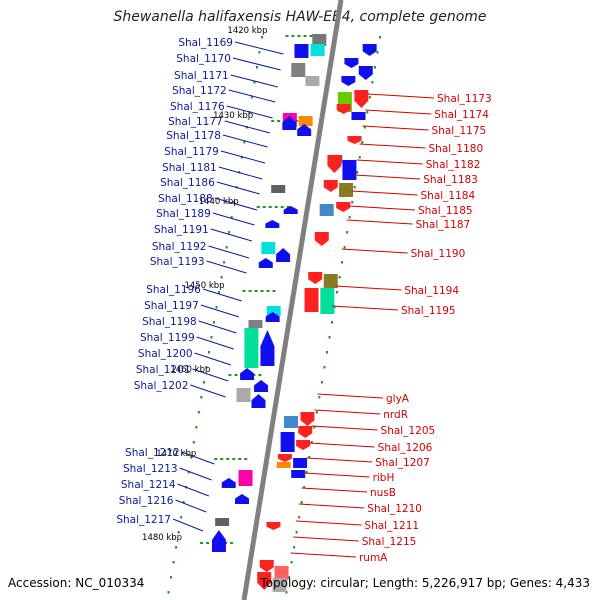 This screenshot has height=600, width=600. Describe the element at coordinates (191, 152) in the screenshot. I see `gene-label-left: Shal_1179` at that location.